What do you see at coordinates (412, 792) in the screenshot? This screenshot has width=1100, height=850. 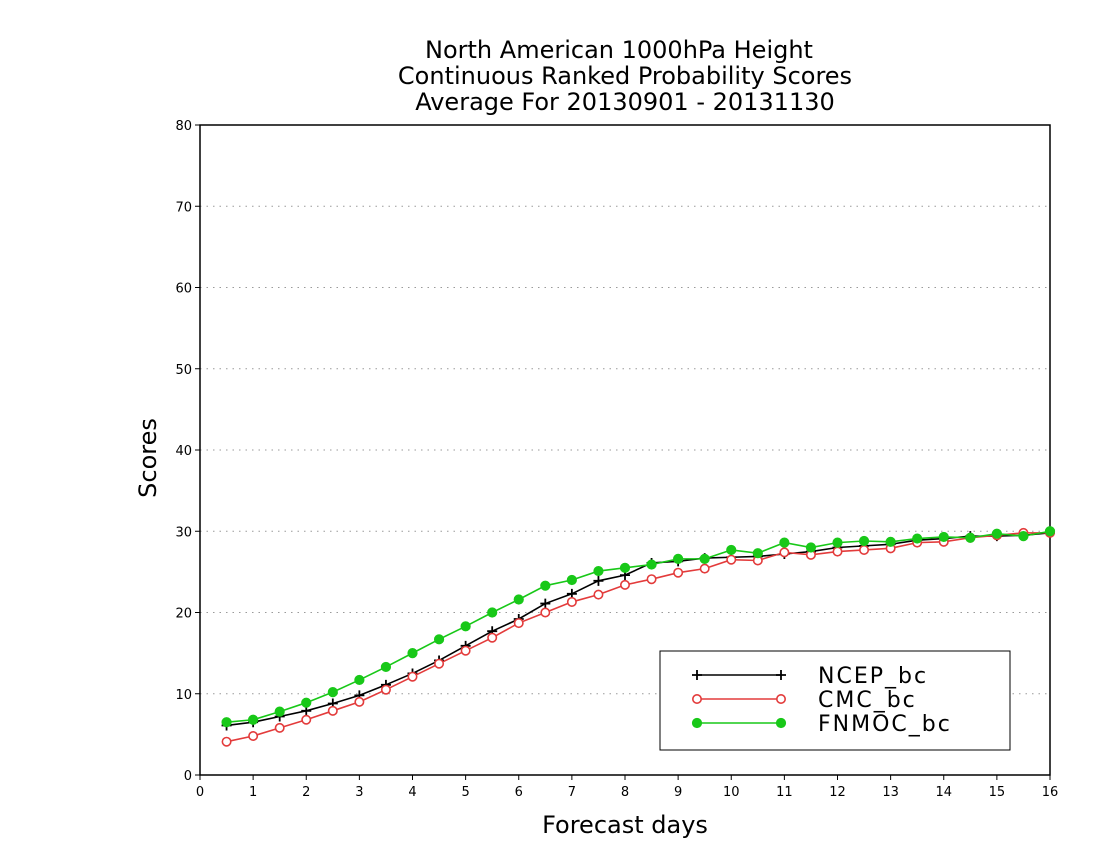 I see `x-tick-label: 4` at bounding box center [412, 792].